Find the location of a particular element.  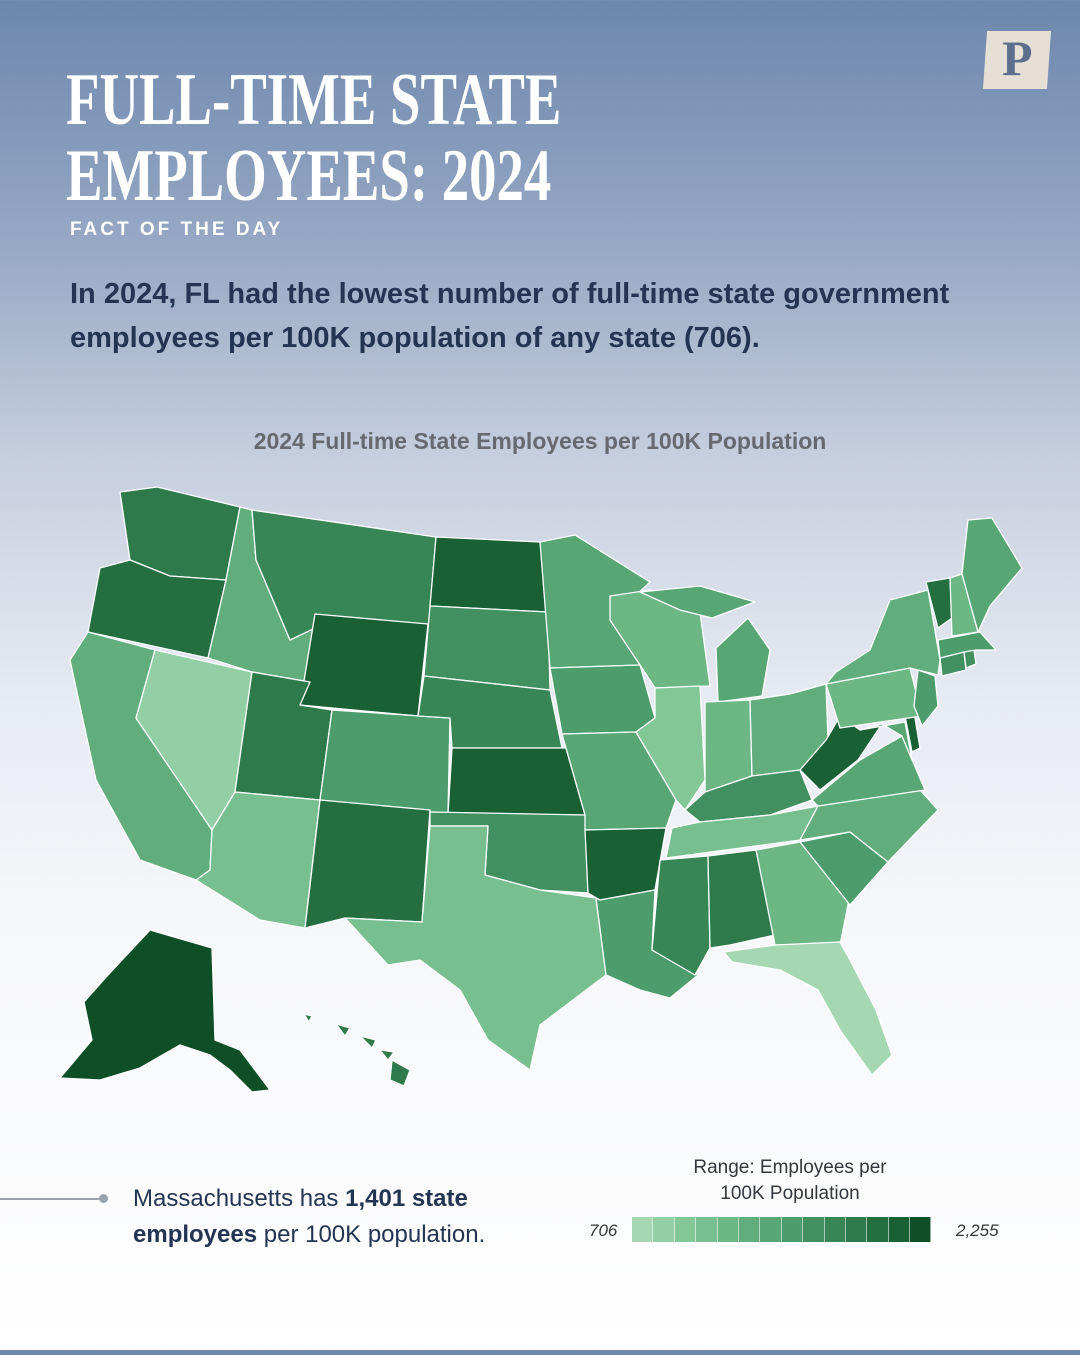

state-ia is located at coordinates (602, 699).